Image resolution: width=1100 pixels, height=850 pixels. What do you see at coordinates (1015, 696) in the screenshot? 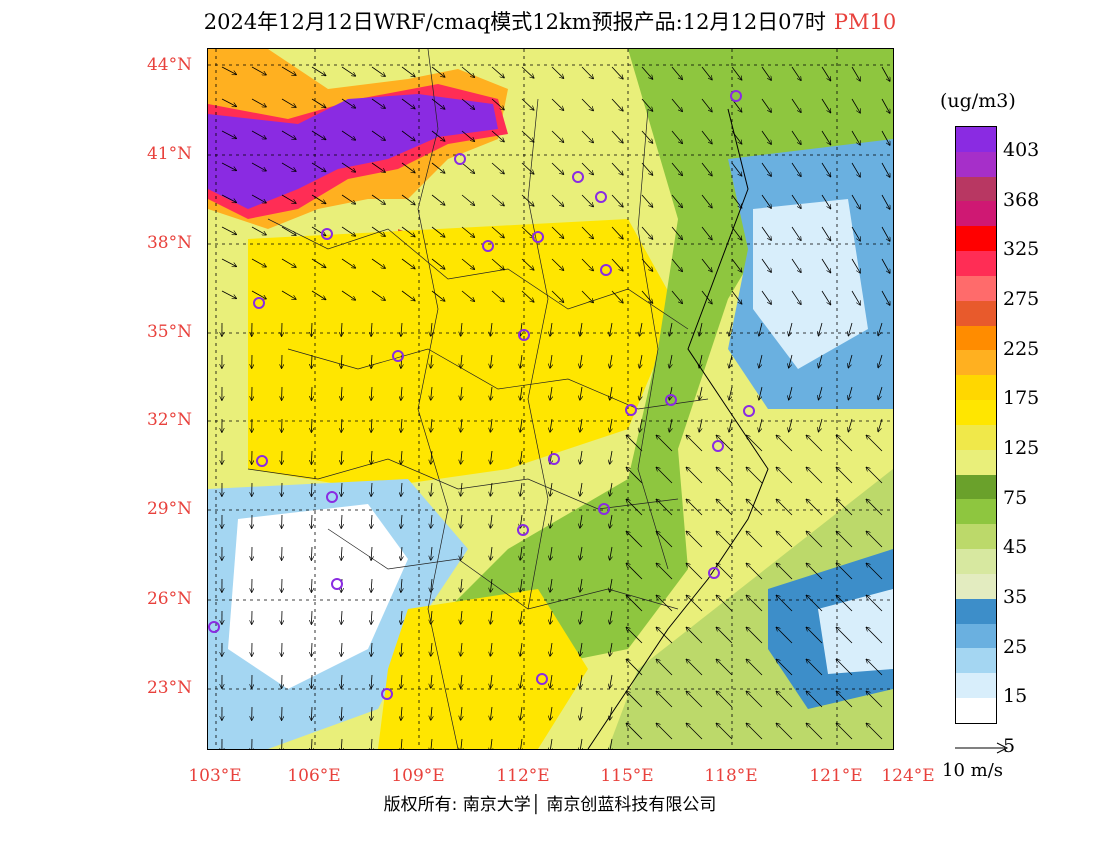
I see `legend-tick-label: 15` at bounding box center [1015, 696].